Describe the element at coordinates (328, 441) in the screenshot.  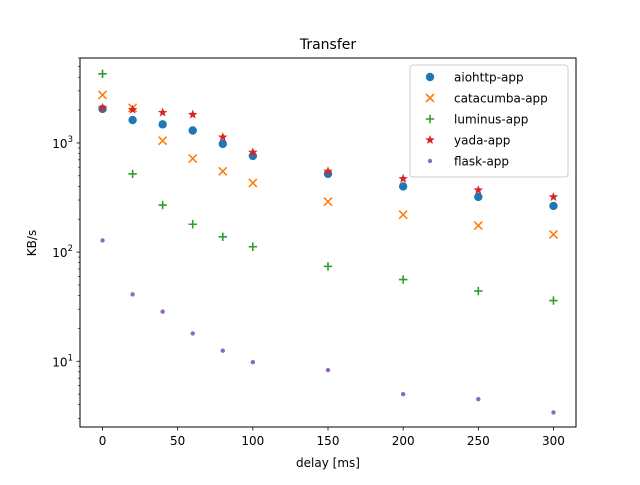
I see `x-tick-label: 150` at that location.